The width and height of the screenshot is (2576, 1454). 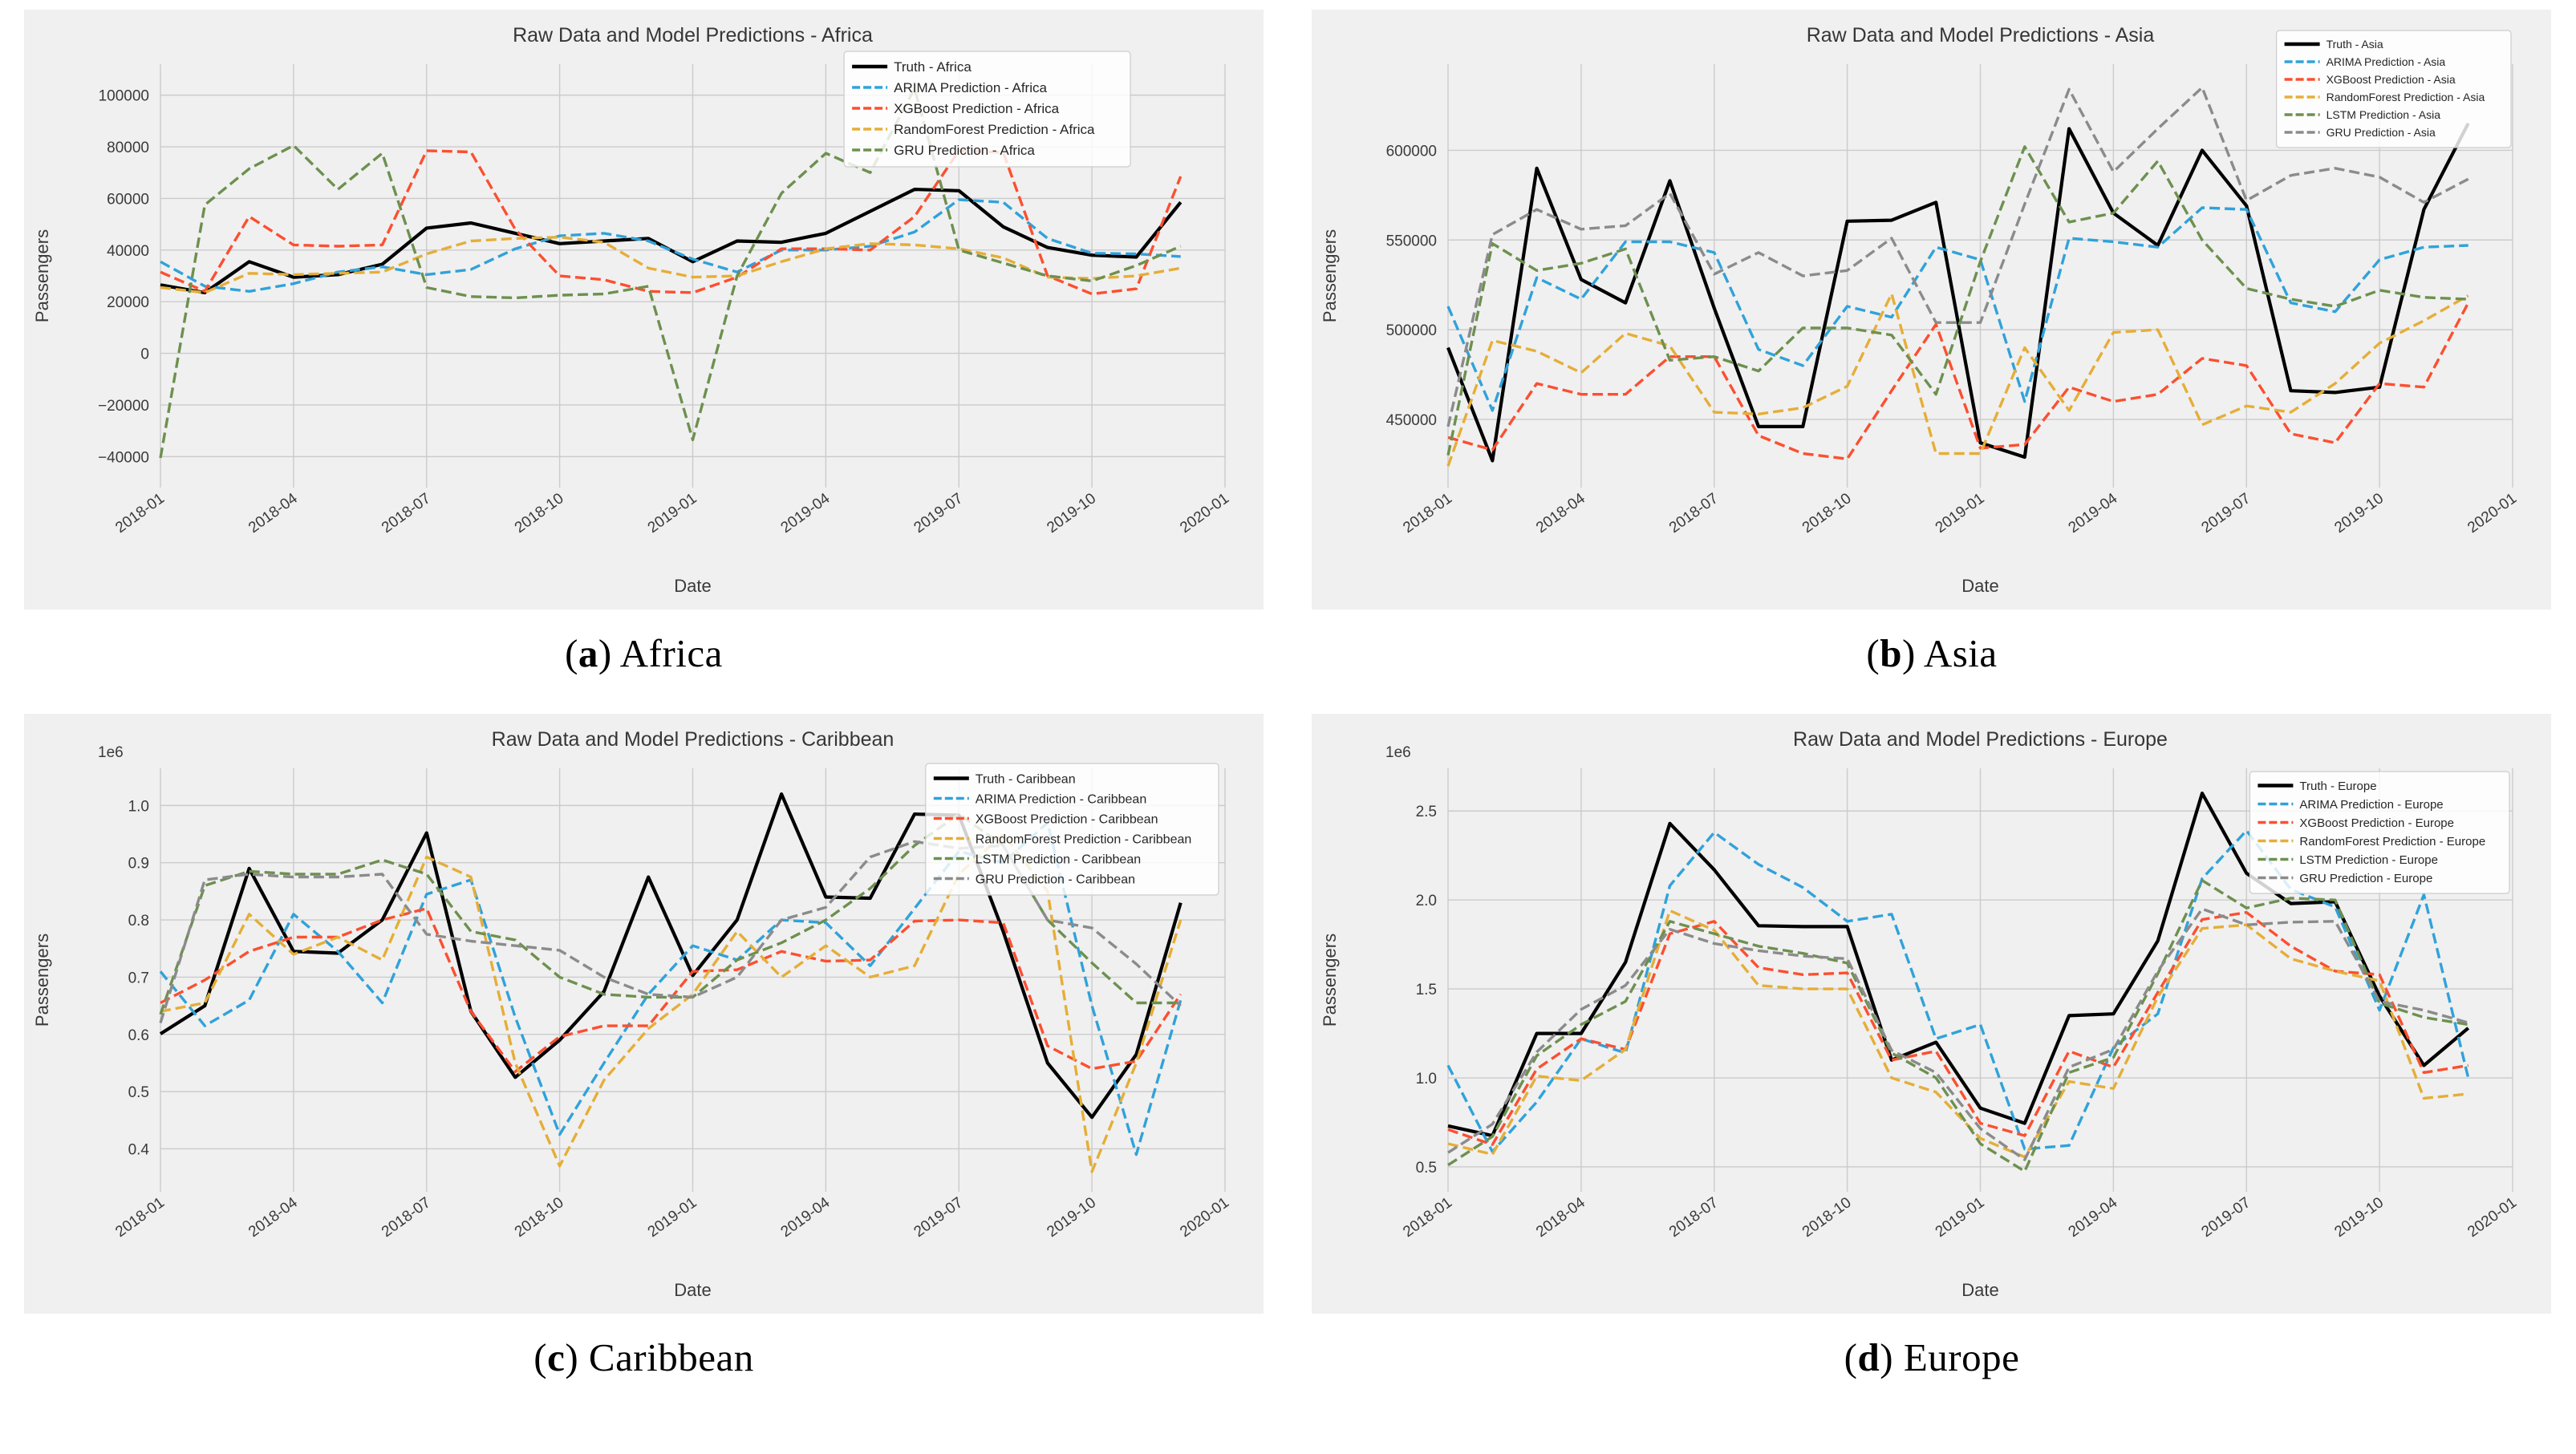 I want to click on series-line-truth-europe, so click(x=1958, y=965).